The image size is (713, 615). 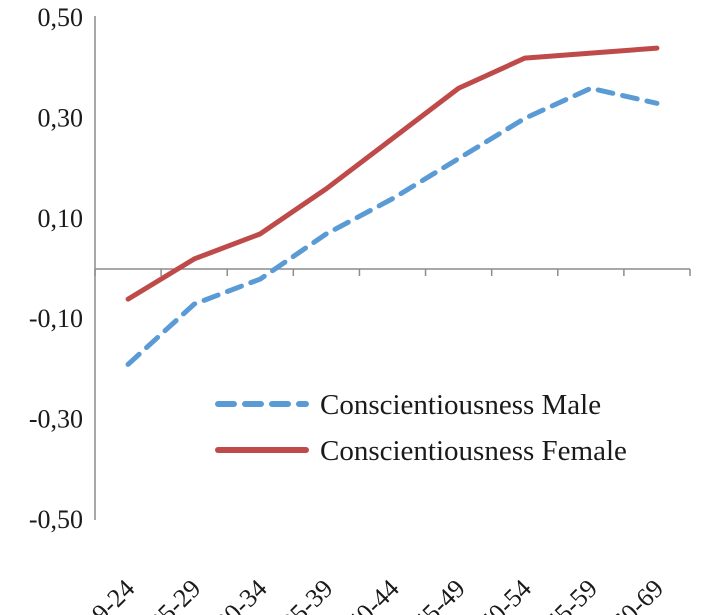 What do you see at coordinates (61, 17) in the screenshot?
I see `y-axis-tick-label: 0,50` at bounding box center [61, 17].